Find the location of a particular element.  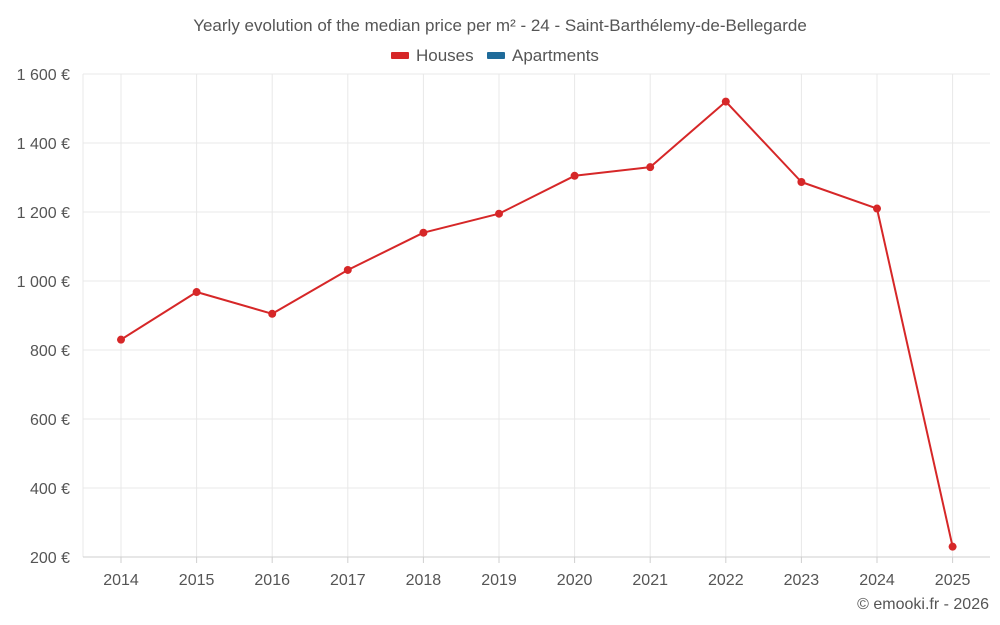

legend-item-apartments: Apartments is located at coordinates (543, 55).